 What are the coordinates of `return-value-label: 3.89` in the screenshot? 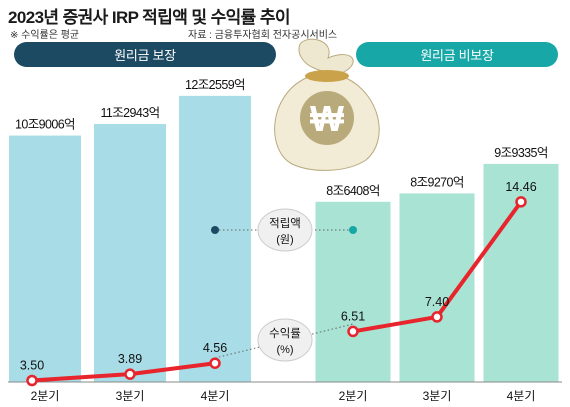 It's located at (130, 359).